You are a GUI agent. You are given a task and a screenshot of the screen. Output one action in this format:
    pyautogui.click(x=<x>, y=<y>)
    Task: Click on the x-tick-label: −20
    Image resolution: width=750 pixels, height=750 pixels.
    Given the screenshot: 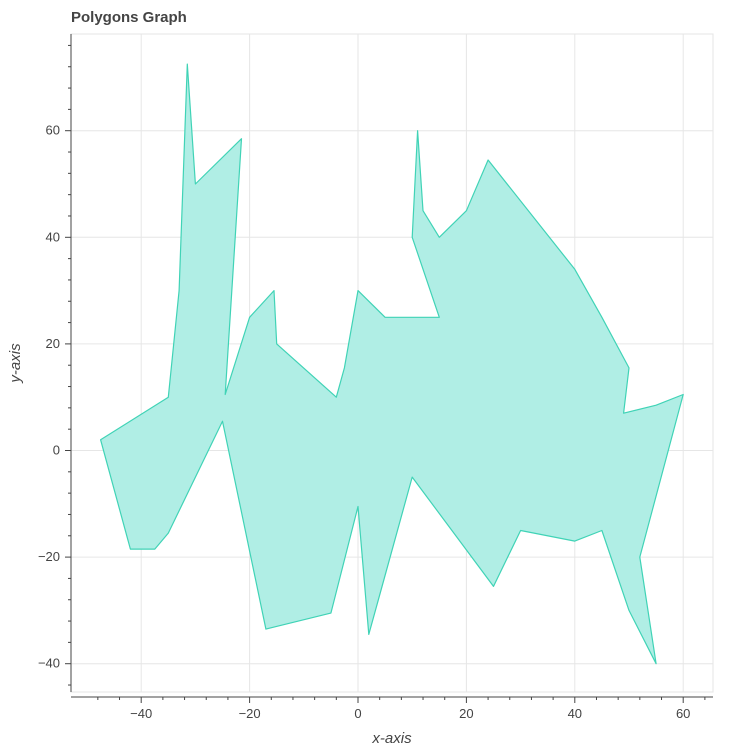 What is the action you would take?
    pyautogui.click(x=250, y=713)
    